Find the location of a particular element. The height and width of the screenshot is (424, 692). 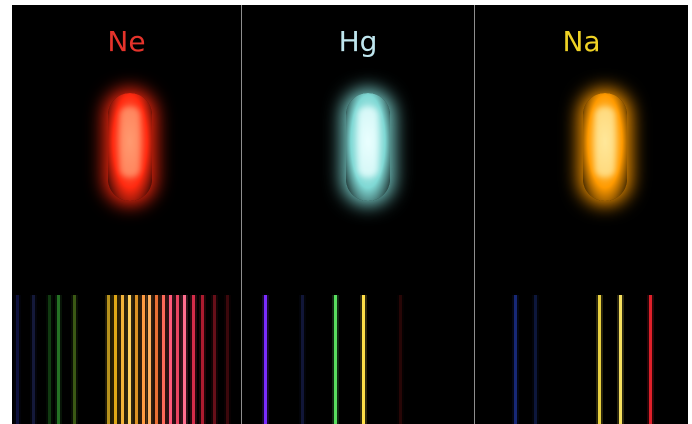

mercury-spectrum-graphic is located at coordinates (333, 359).